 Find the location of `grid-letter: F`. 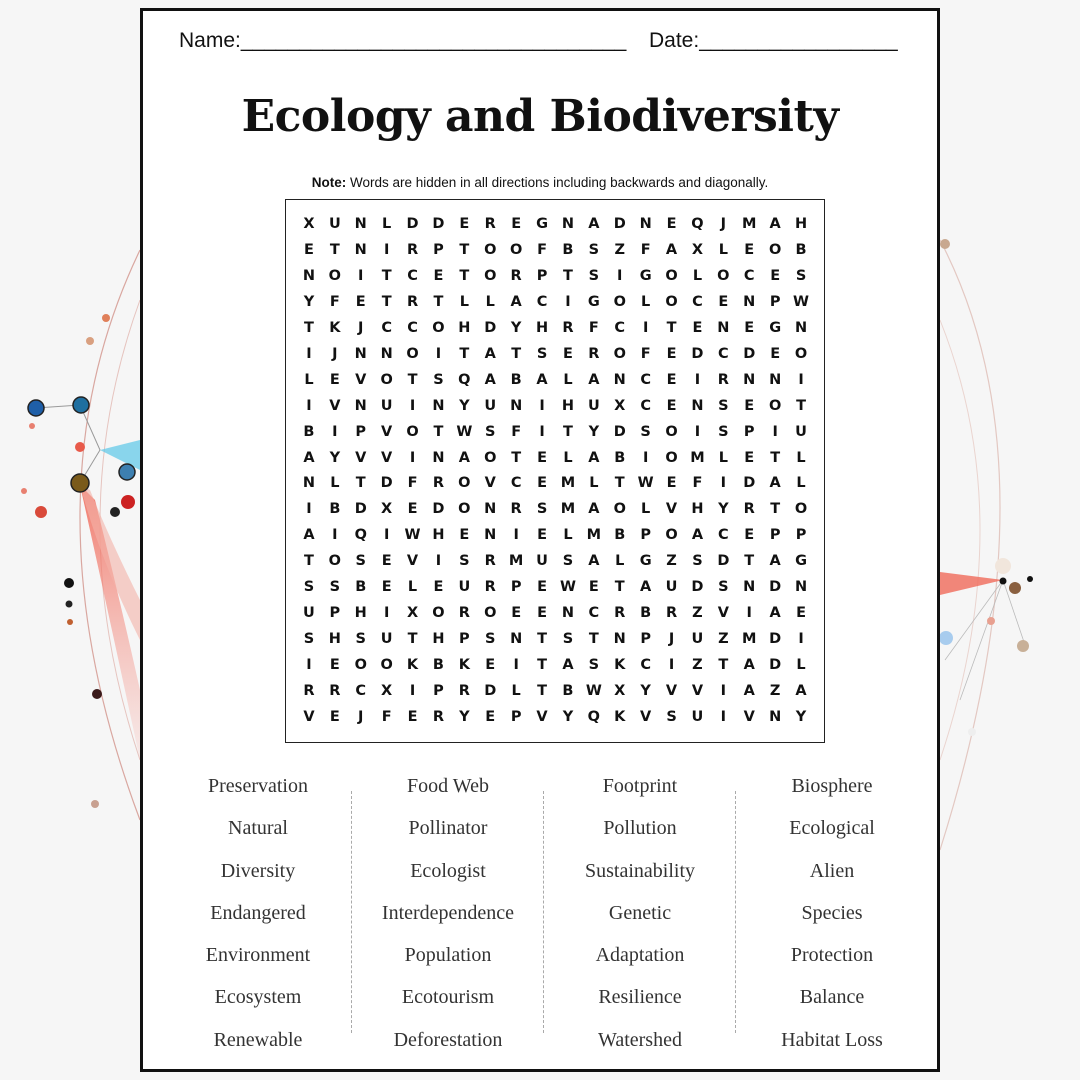

grid-letter: F is located at coordinates (516, 431).